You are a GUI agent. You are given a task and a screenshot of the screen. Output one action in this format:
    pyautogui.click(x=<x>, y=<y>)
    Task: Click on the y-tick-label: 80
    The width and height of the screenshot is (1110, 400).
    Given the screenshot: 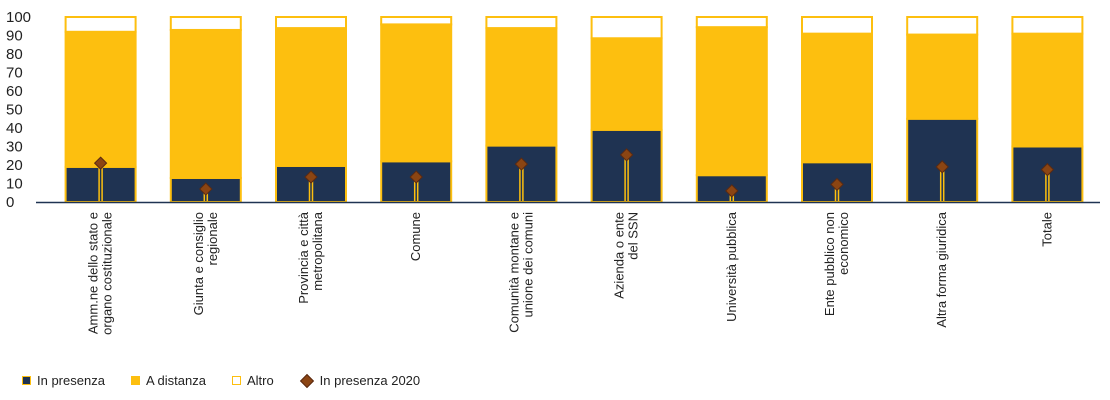 What is the action you would take?
    pyautogui.click(x=14, y=54)
    